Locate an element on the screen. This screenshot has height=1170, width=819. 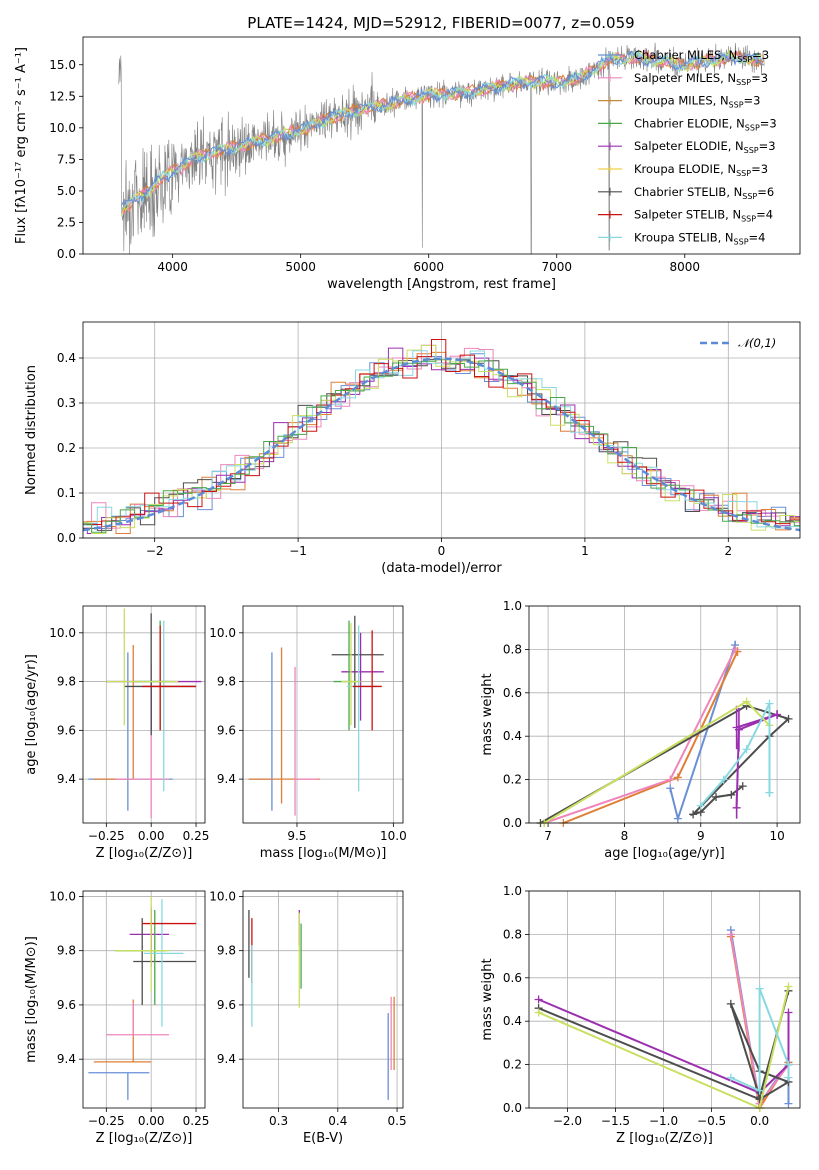
mass_vs_Z-xtick-label: −0.25 is located at coordinates (106, 1121).